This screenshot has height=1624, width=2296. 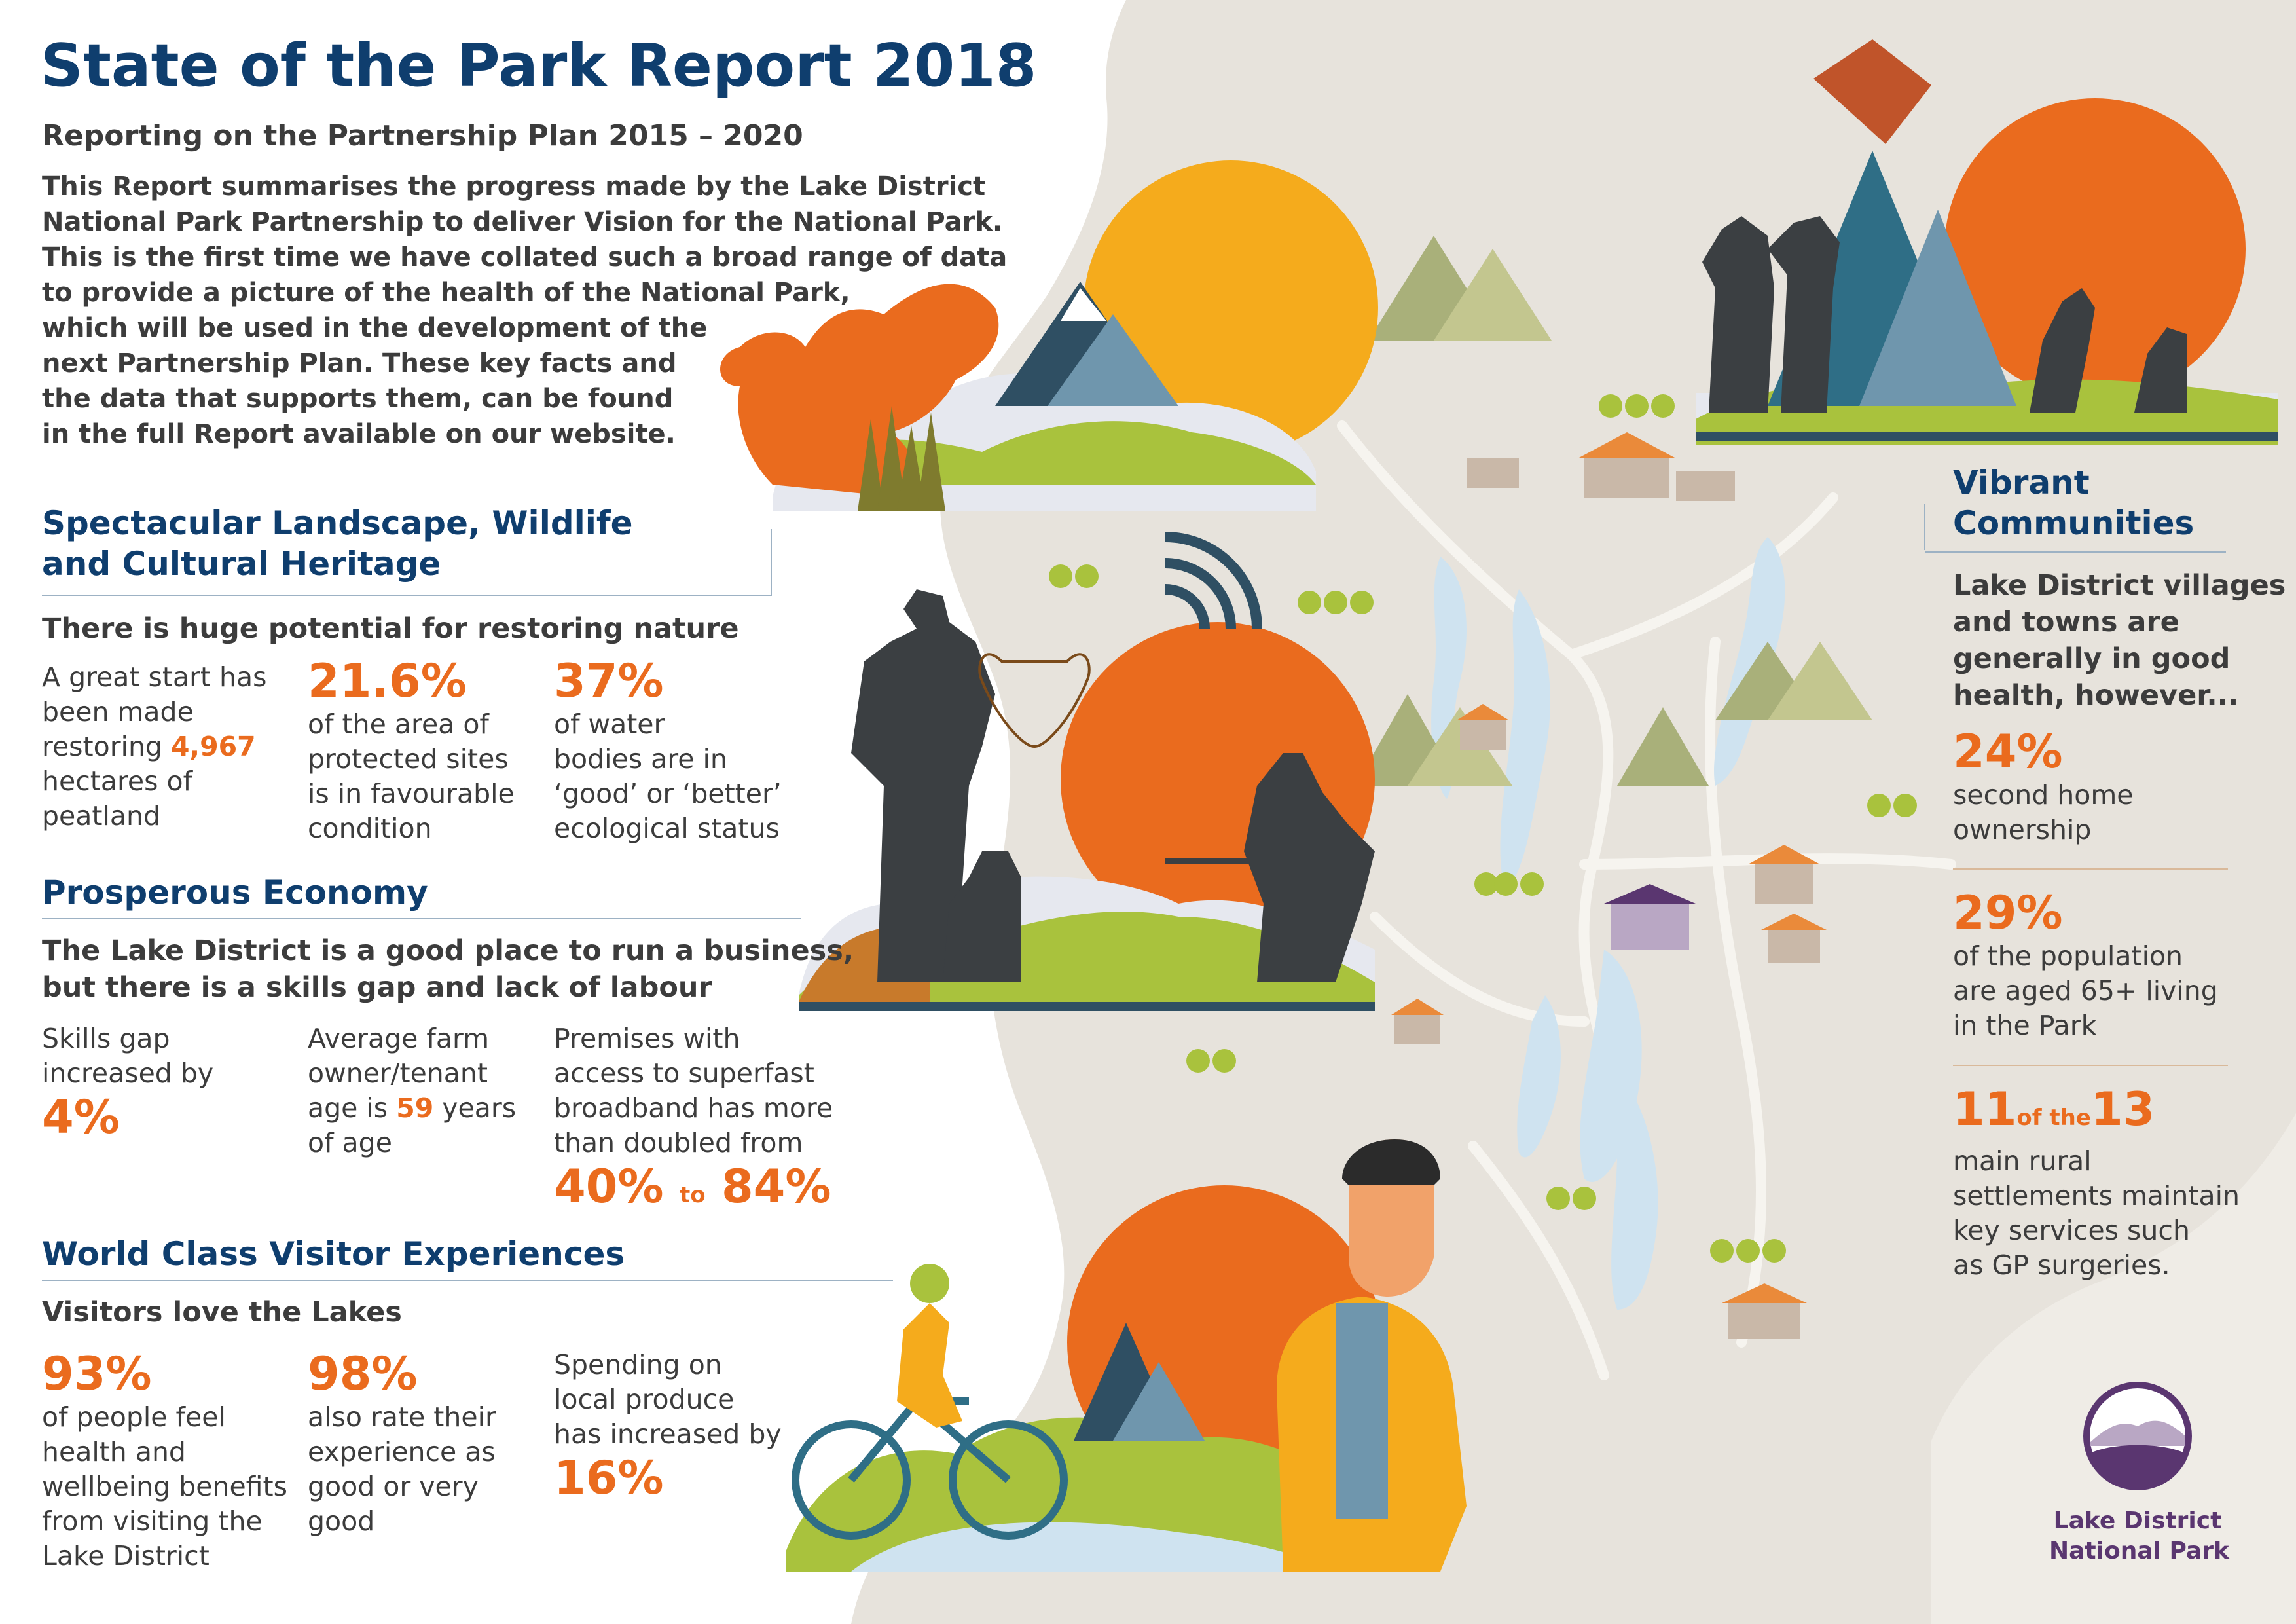 What do you see at coordinates (609, 1186) in the screenshot?
I see `broadband-from: 40%` at bounding box center [609, 1186].